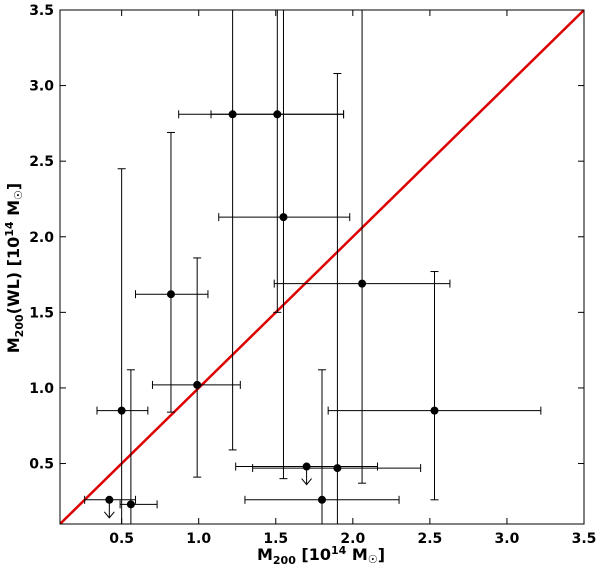 Image resolution: width=600 pixels, height=566 pixels. What do you see at coordinates (584, 539) in the screenshot?
I see `x-tick-label: 3.5` at bounding box center [584, 539].